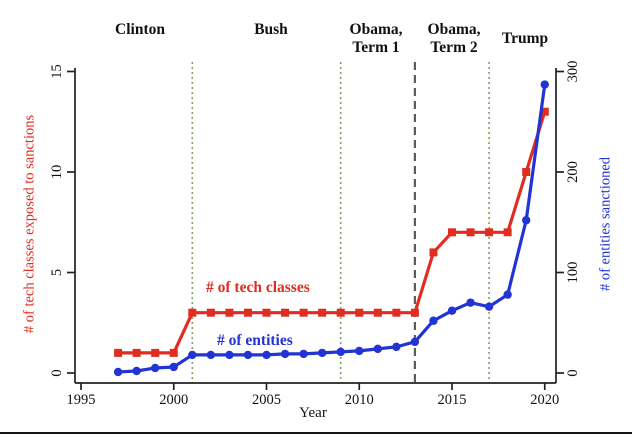 This screenshot has height=444, width=632. I want to click on president-name: Bush, so click(271, 29).